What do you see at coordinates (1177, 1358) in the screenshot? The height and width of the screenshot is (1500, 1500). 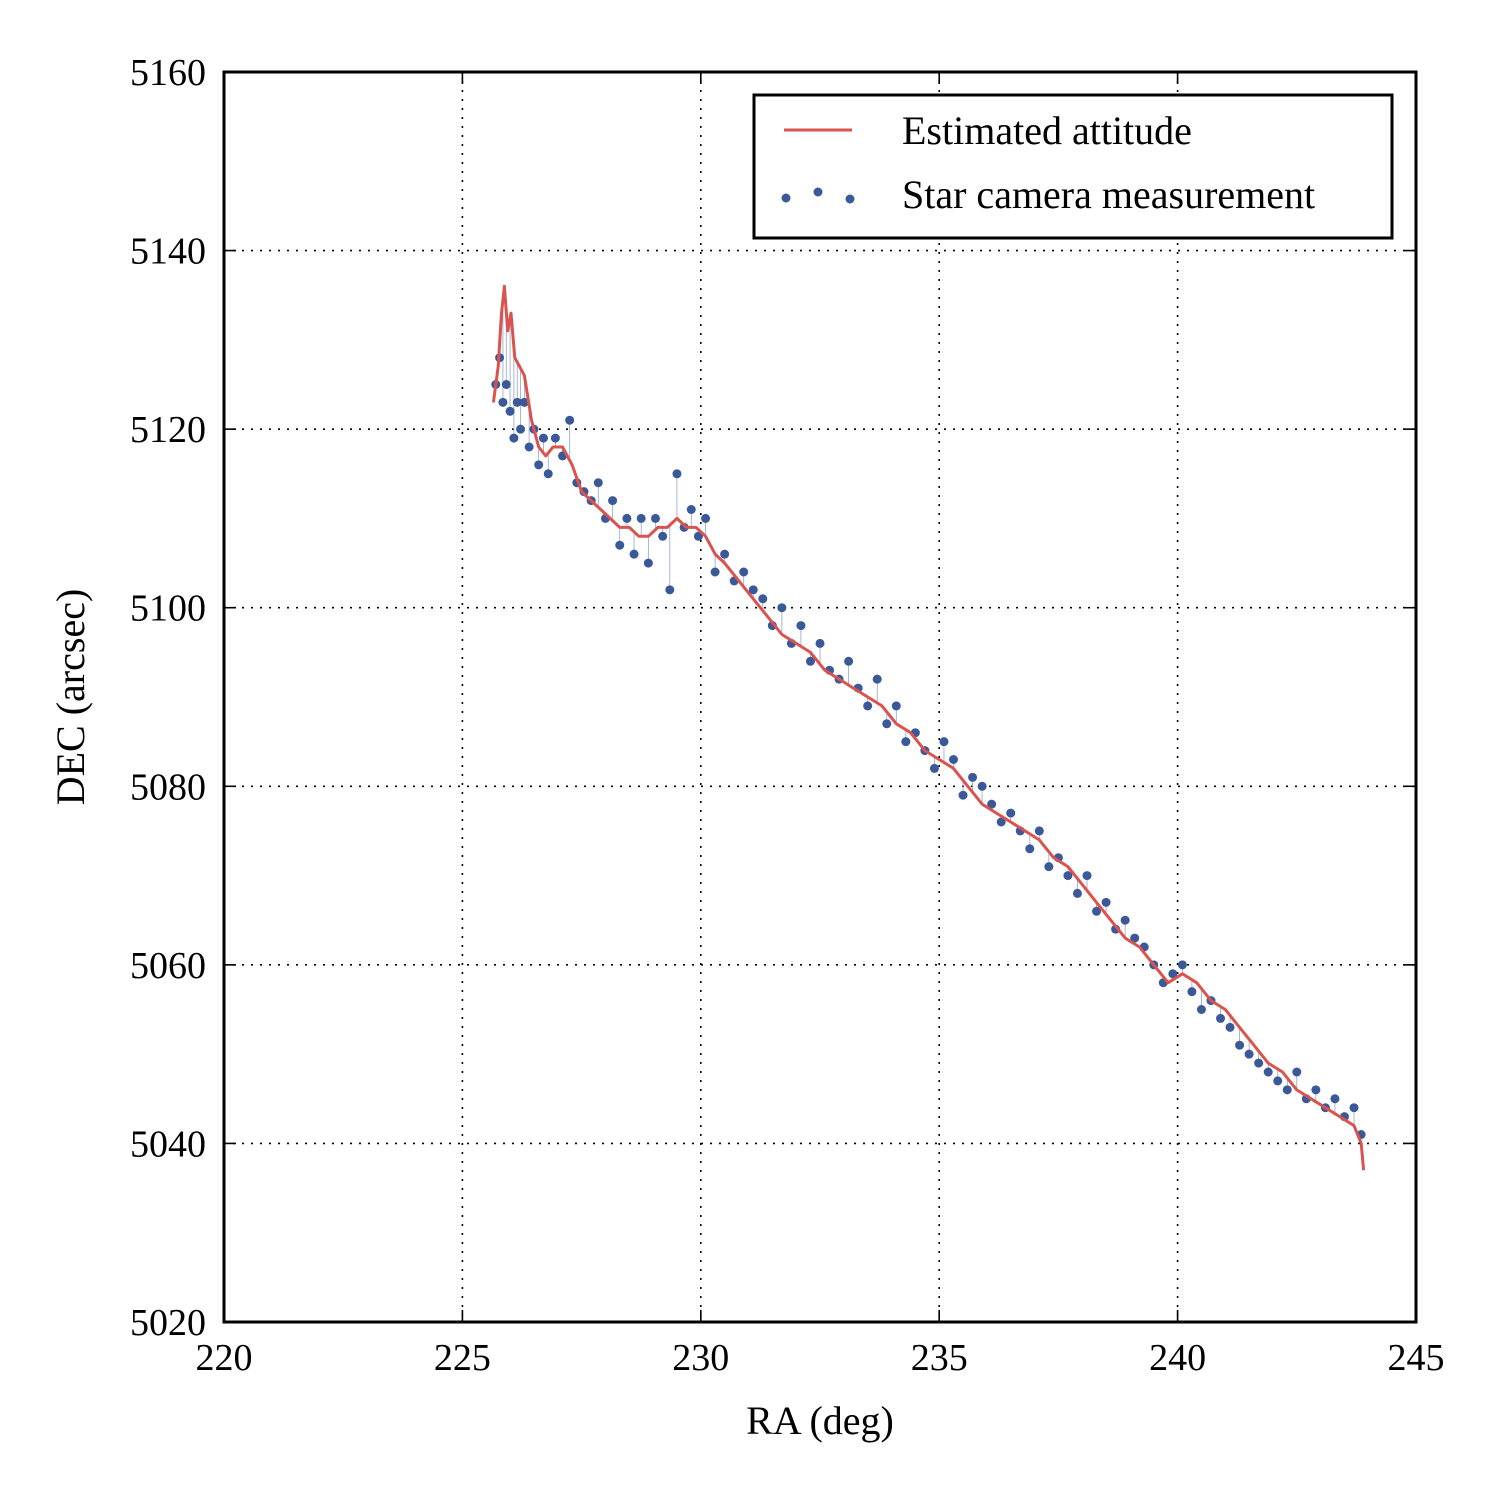 I see `x-tick-label-4: 240` at bounding box center [1177, 1358].